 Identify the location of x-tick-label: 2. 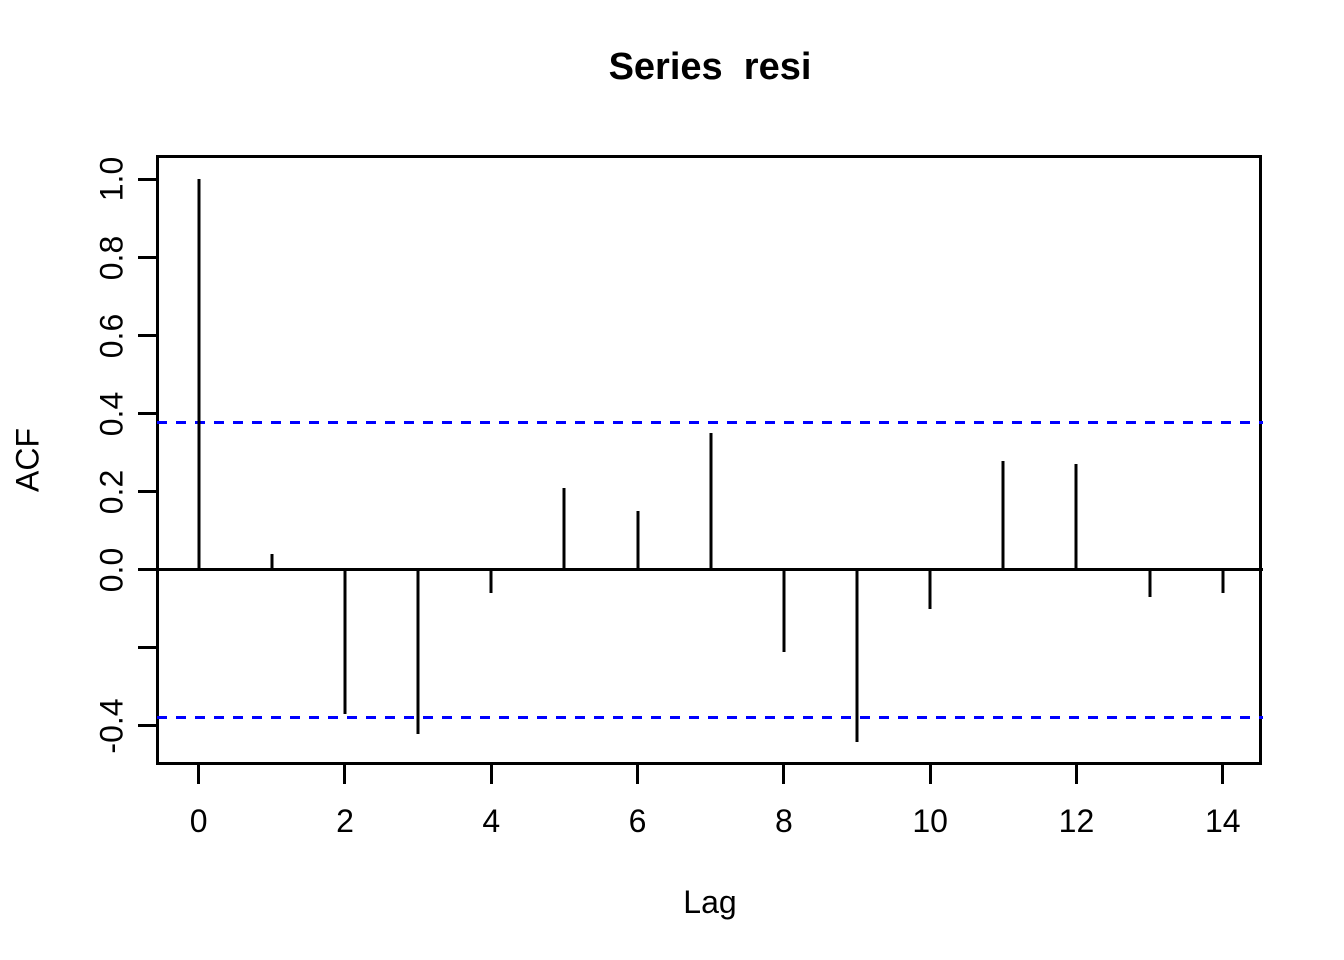
(345, 821).